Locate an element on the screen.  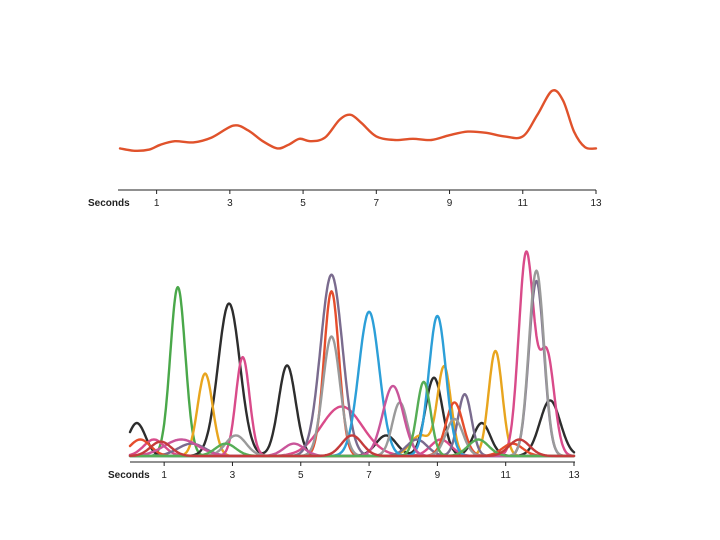
bottom-tick-label: 1 is located at coordinates (164, 475).